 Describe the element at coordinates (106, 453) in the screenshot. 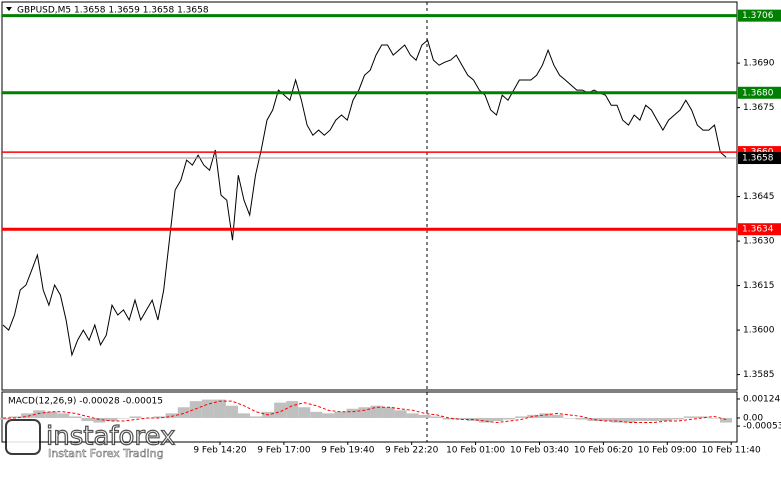

I see `watermark-tagline: Instant Forex Trading` at that location.